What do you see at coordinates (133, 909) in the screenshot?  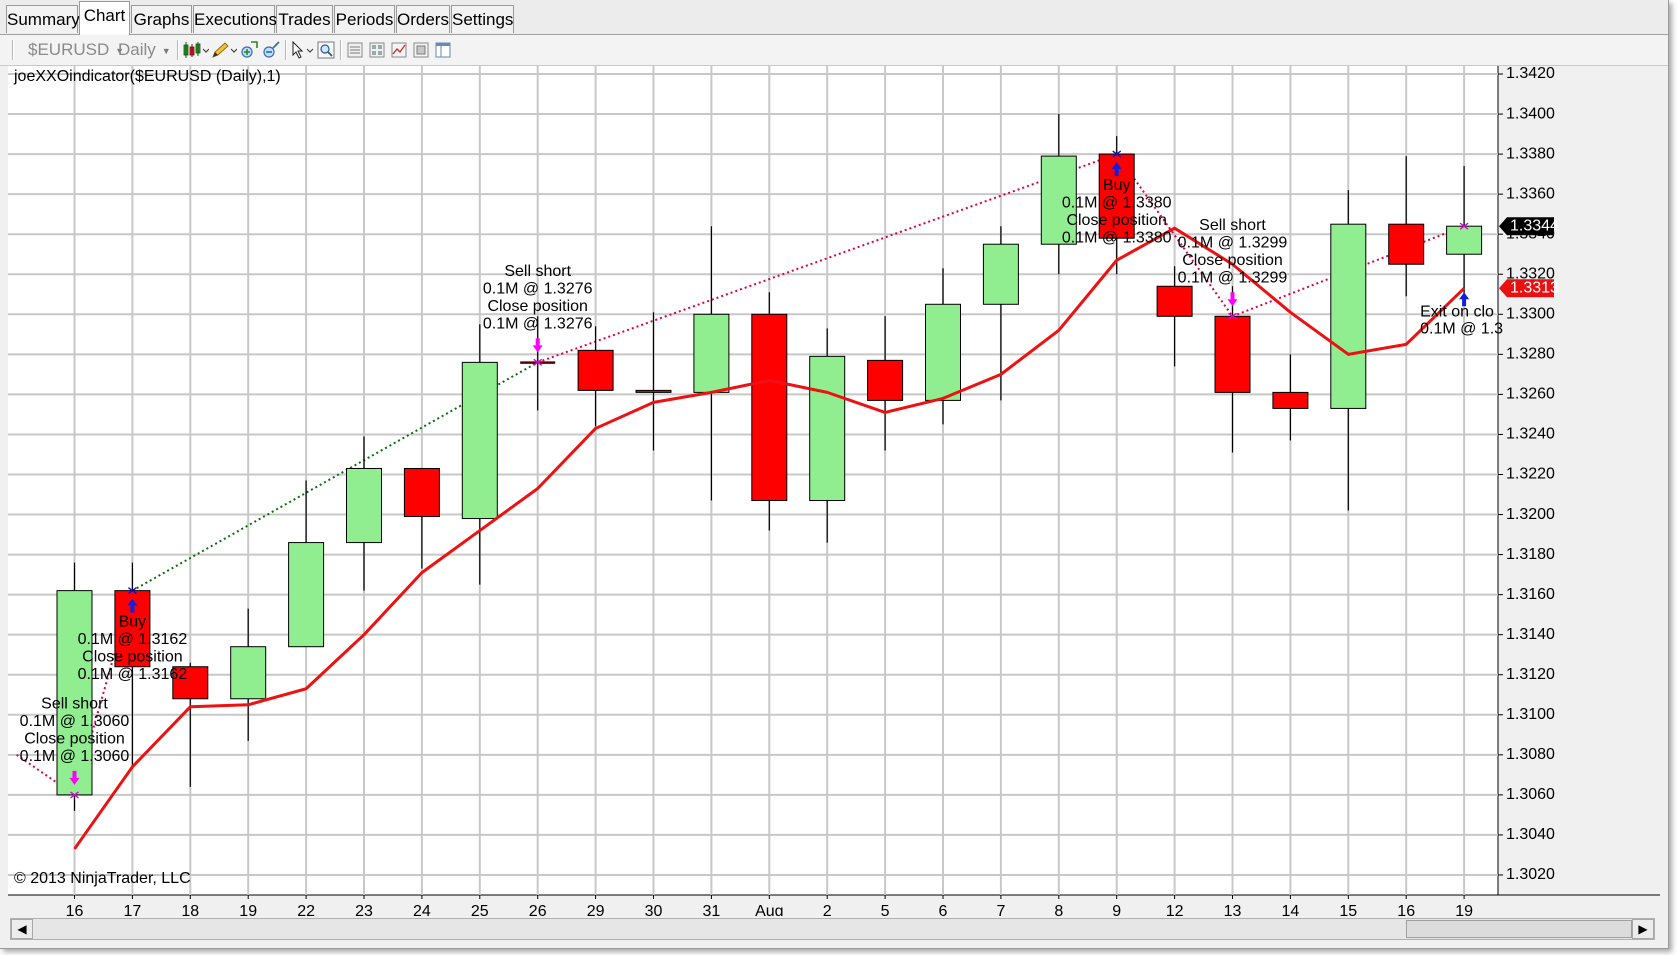 I see `x-tick-label: 17` at bounding box center [133, 909].